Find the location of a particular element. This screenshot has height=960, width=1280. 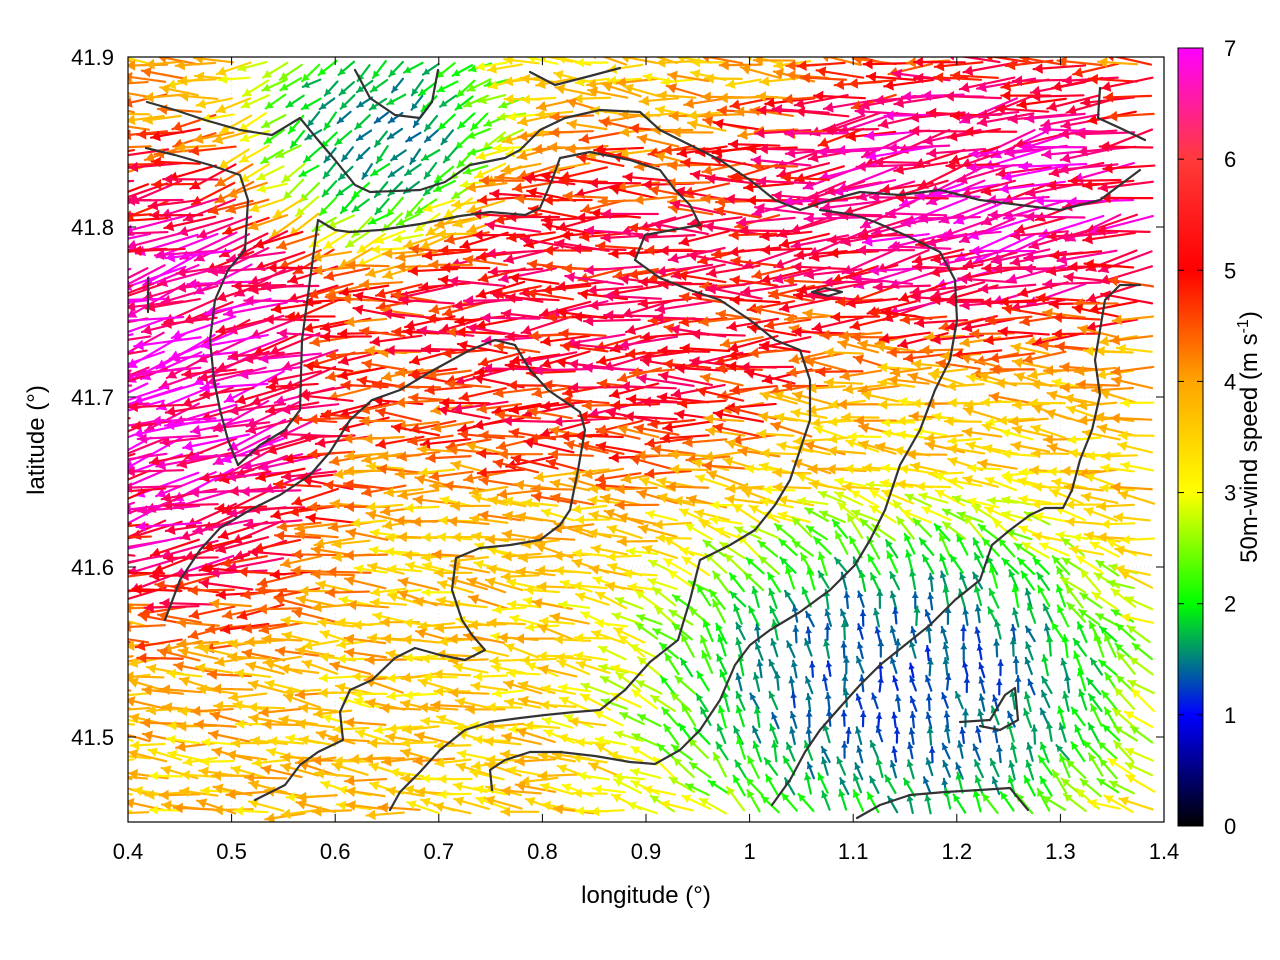

colorbar-tick-label: 1 is located at coordinates (1230, 715).